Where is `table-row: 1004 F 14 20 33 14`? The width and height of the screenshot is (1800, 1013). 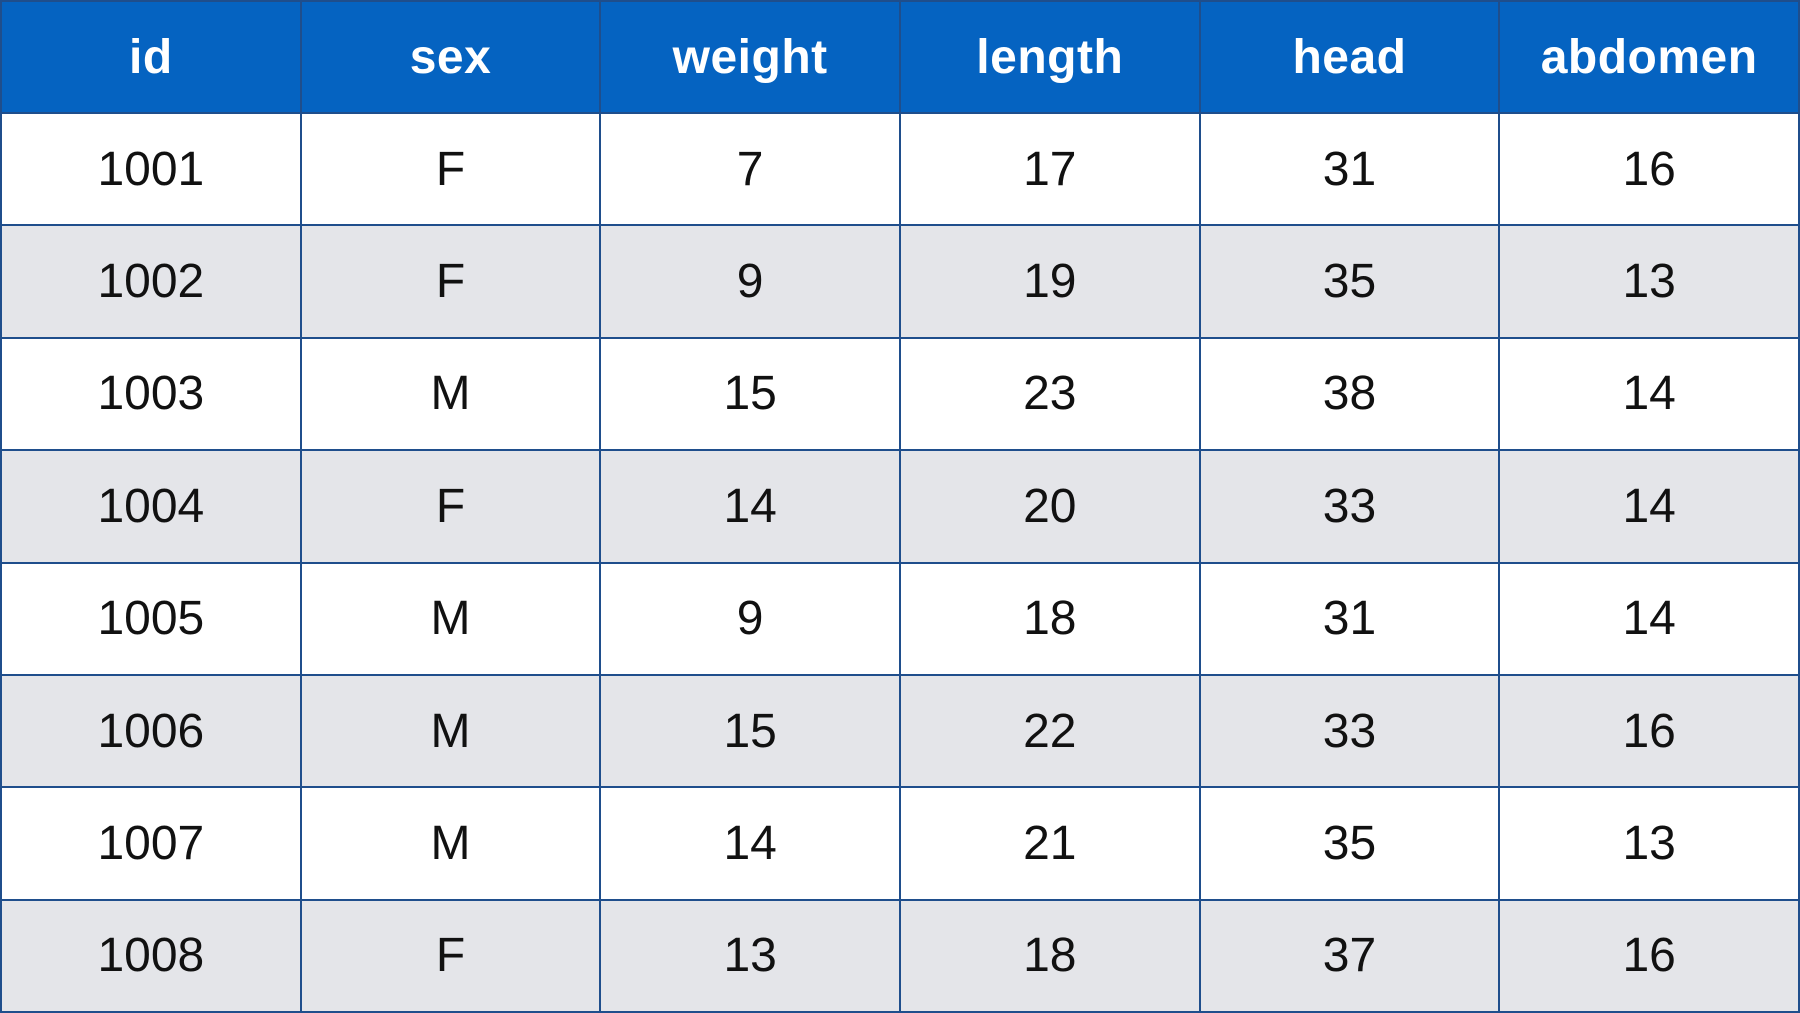 table-row: 1004 F 14 20 33 14 is located at coordinates (900, 506).